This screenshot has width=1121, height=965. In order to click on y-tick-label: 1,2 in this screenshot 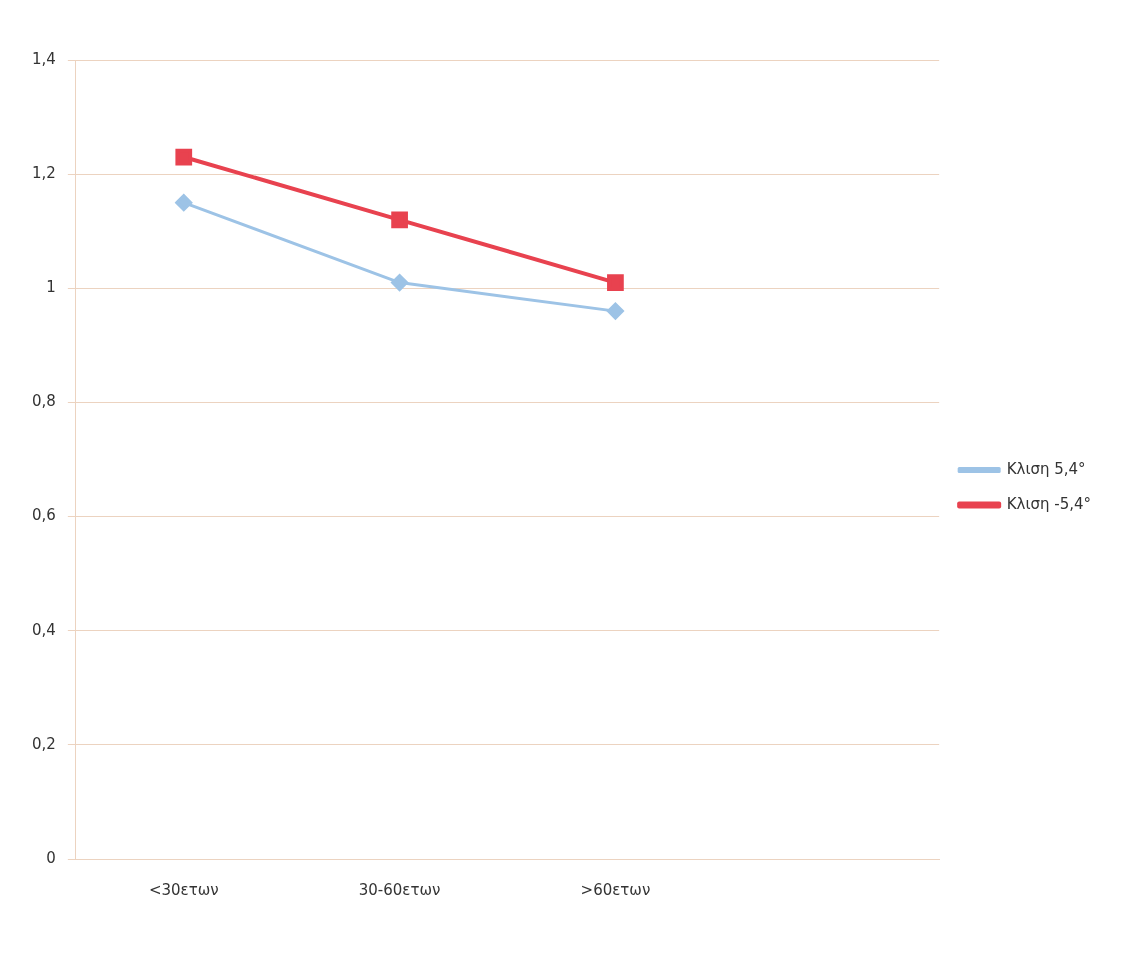, I will do `click(44, 173)`.